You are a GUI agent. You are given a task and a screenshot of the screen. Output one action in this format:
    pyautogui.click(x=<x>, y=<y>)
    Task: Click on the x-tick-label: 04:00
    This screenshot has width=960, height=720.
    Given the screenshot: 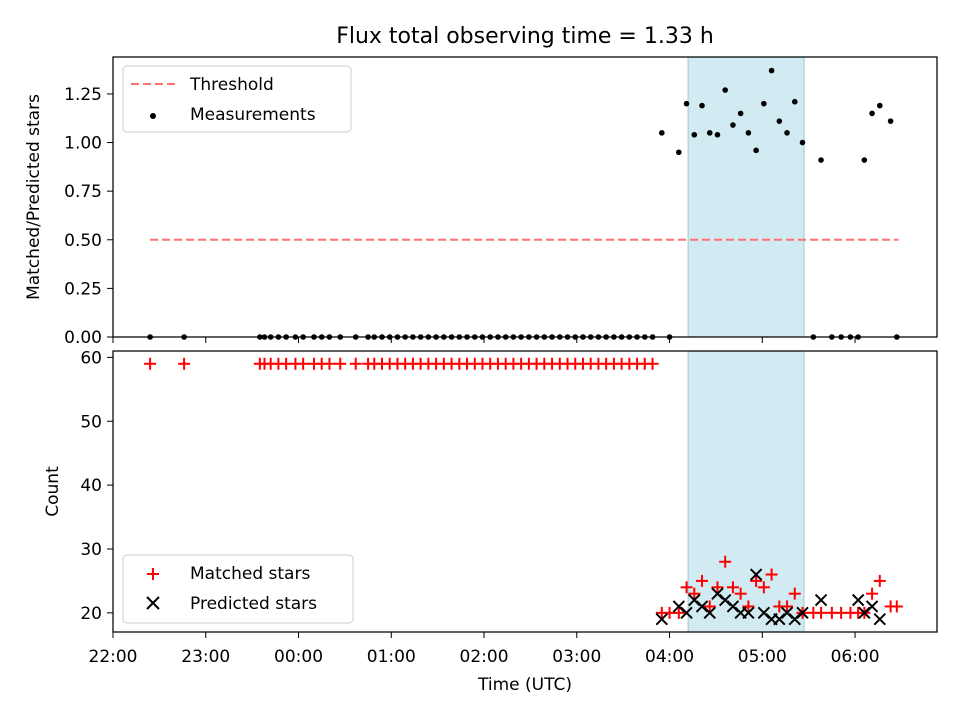 What is the action you would take?
    pyautogui.click(x=669, y=657)
    